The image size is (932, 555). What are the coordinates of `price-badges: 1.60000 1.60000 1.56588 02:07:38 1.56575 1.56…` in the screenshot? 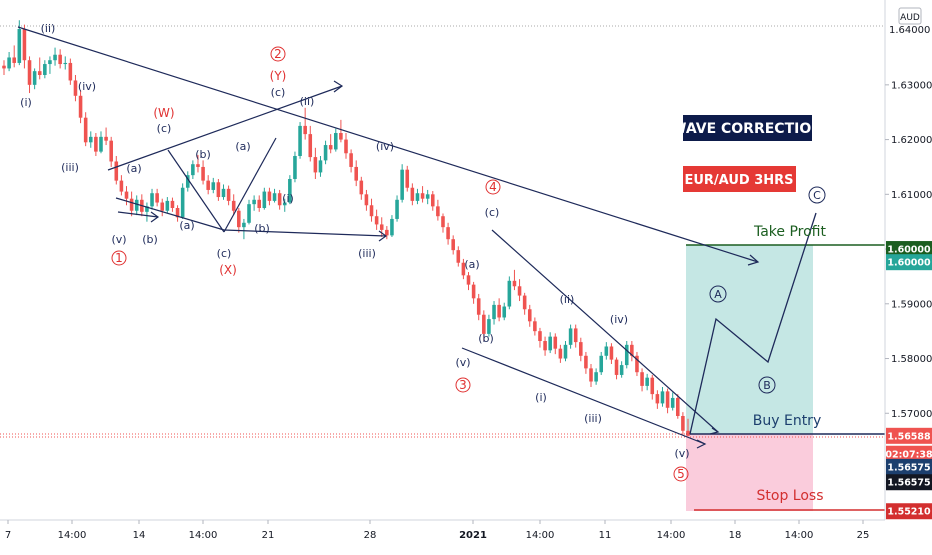 It's located at (908, 380).